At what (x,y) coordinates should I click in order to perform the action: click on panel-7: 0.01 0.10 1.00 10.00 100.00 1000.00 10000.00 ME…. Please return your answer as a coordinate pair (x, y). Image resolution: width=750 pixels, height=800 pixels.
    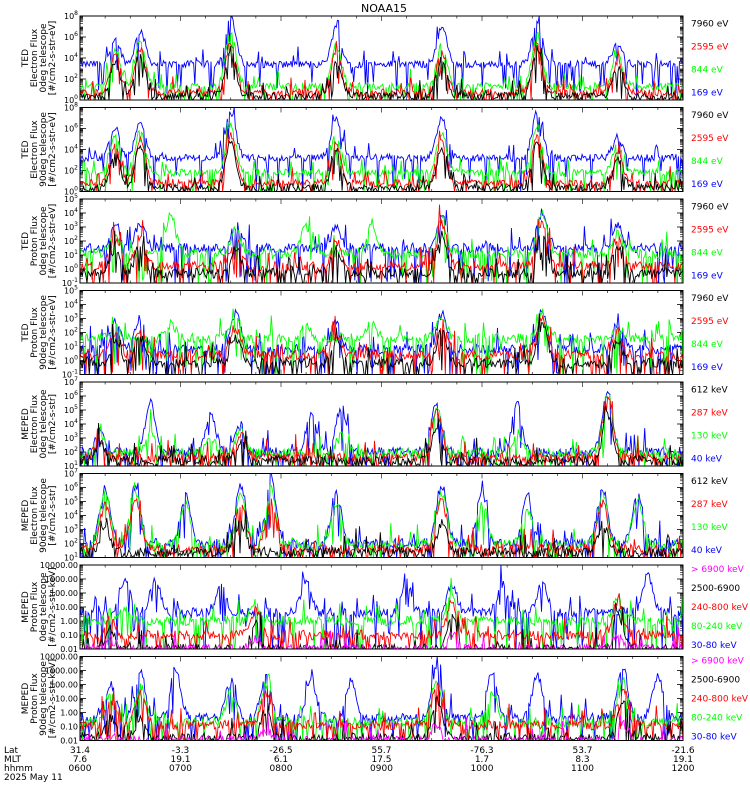
    Looking at the image, I should click on (385, 607).